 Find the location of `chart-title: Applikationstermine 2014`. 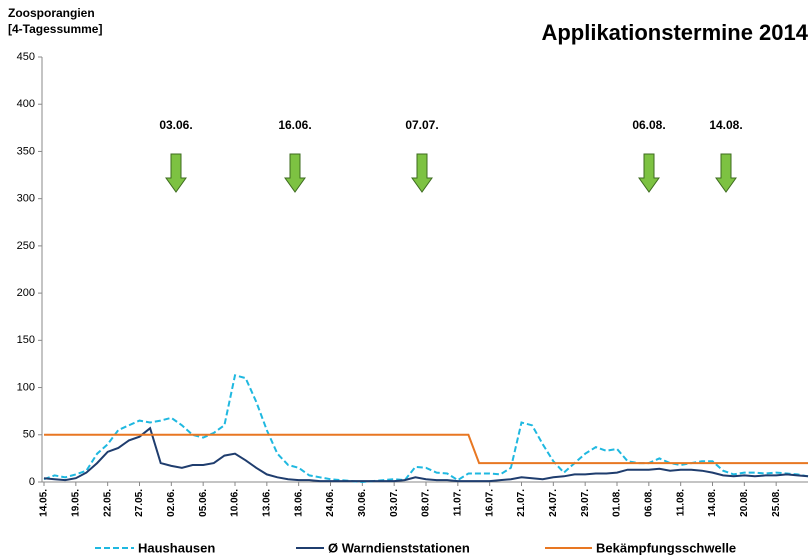

chart-title: Applikationstermine 2014 is located at coordinates (674, 32).